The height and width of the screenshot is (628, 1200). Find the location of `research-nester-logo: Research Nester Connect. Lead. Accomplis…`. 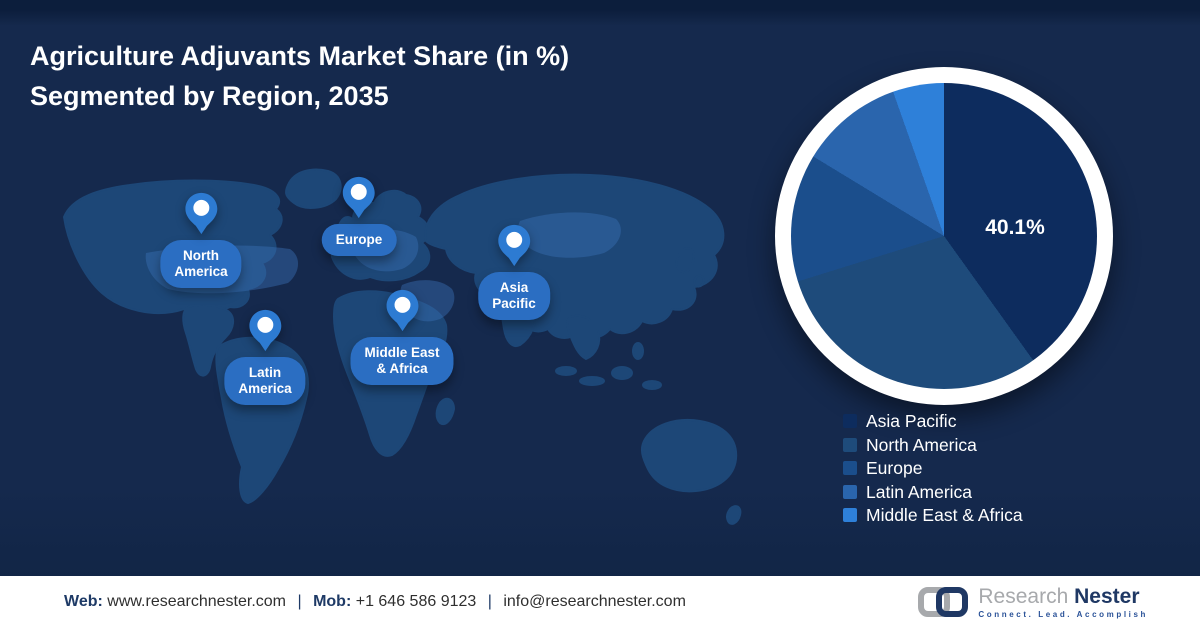

research-nester-logo: Research Nester Connect. Lead. Accomplis… is located at coordinates (1032, 602).